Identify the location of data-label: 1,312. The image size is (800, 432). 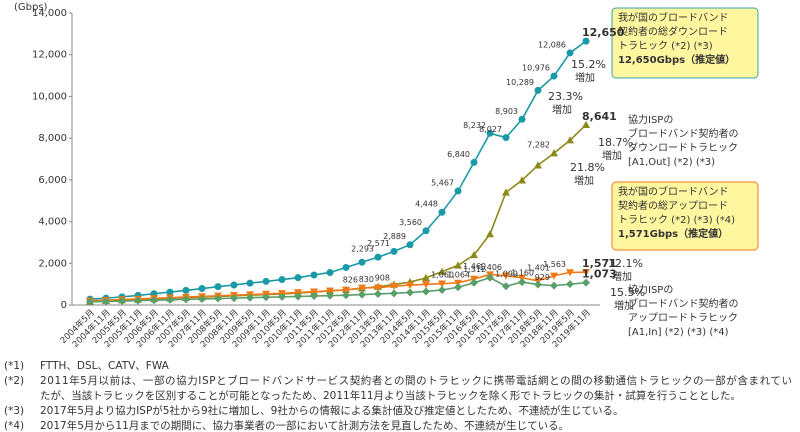
(474, 269).